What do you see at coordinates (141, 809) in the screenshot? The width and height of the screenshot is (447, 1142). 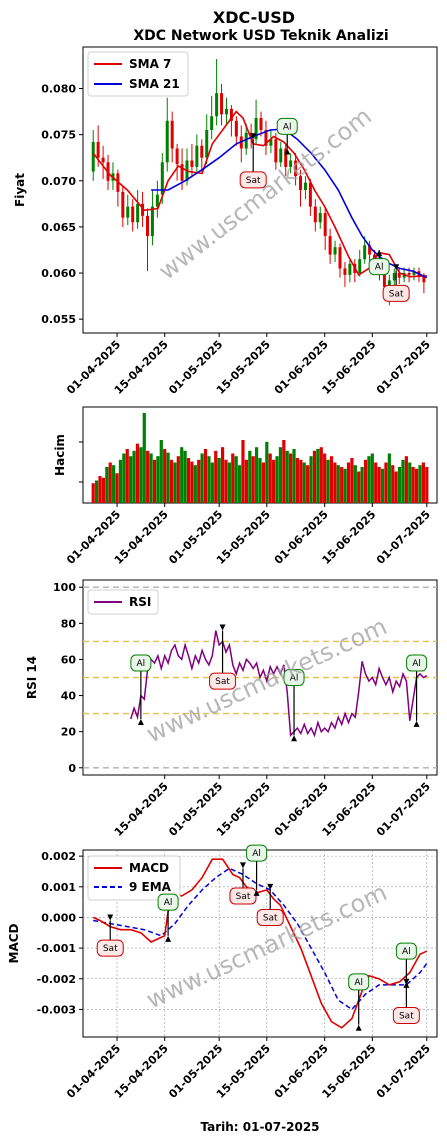 I see `rsi-xtick: 15-04-2025` at bounding box center [141, 809].